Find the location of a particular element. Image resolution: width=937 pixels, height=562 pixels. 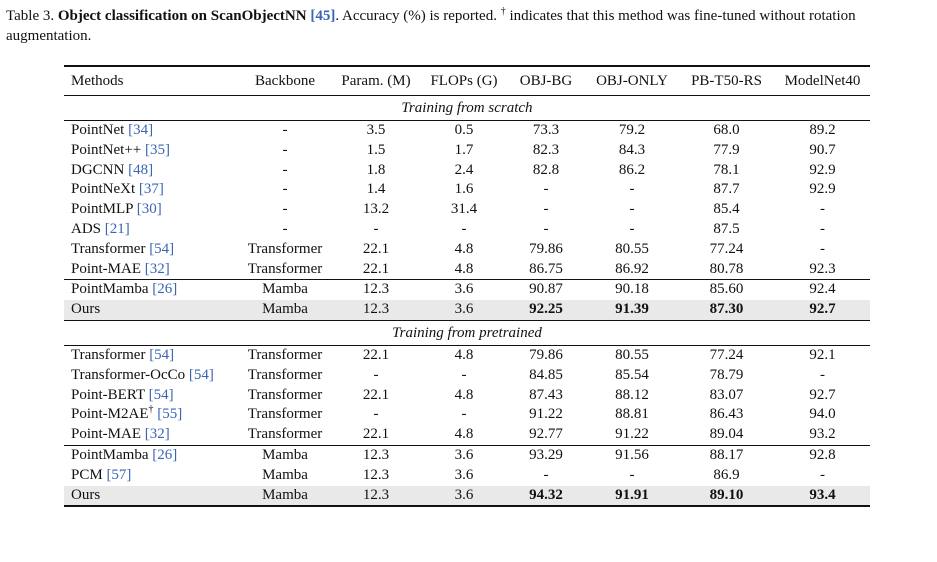

flops-cell: - is located at coordinates (464, 414).